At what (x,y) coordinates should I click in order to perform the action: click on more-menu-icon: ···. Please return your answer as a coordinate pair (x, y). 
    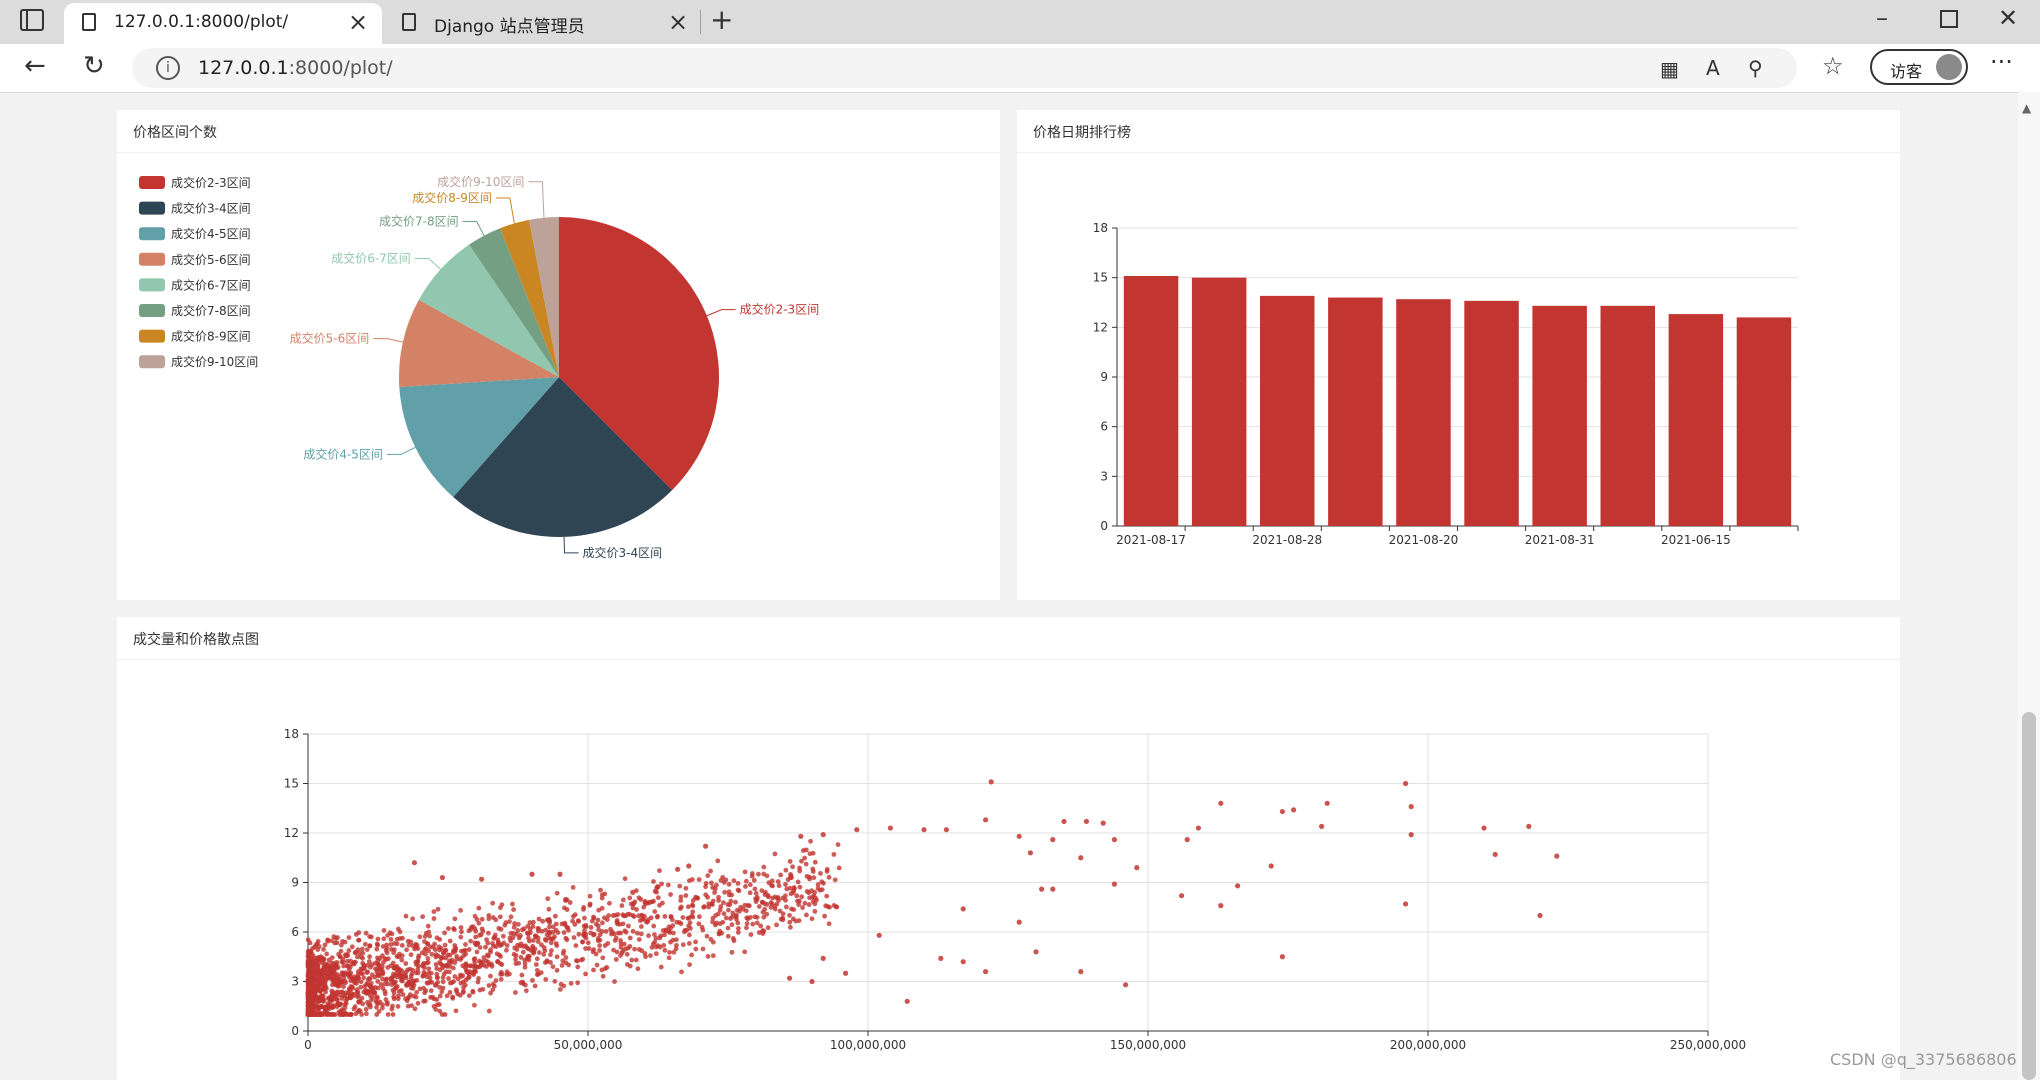
    Looking at the image, I should click on (2001, 62).